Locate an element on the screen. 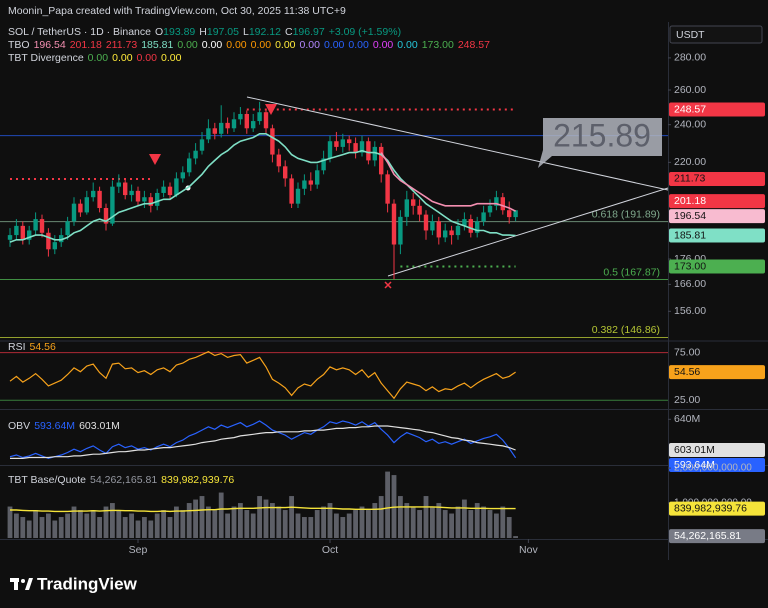 The height and width of the screenshot is (608, 768). y-tick-label: 166.00 is located at coordinates (690, 284).